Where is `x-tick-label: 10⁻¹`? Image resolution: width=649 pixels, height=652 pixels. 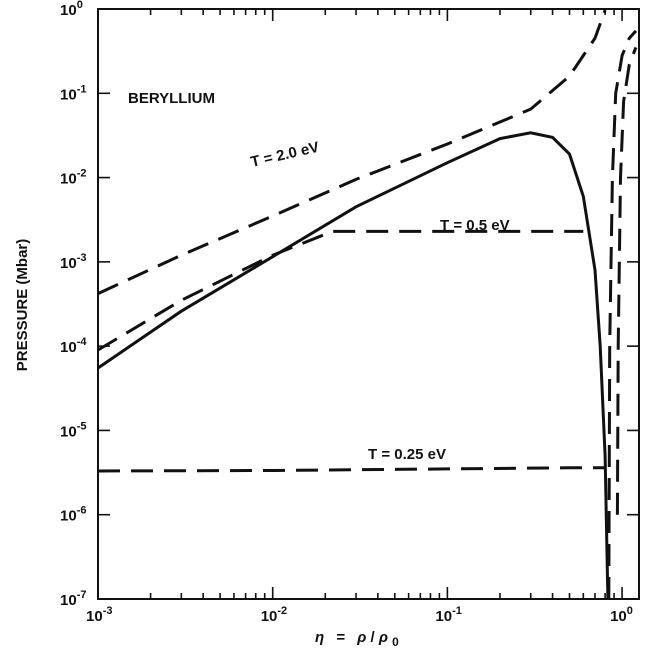 x-tick-label: 10⁻¹ is located at coordinates (448, 615).